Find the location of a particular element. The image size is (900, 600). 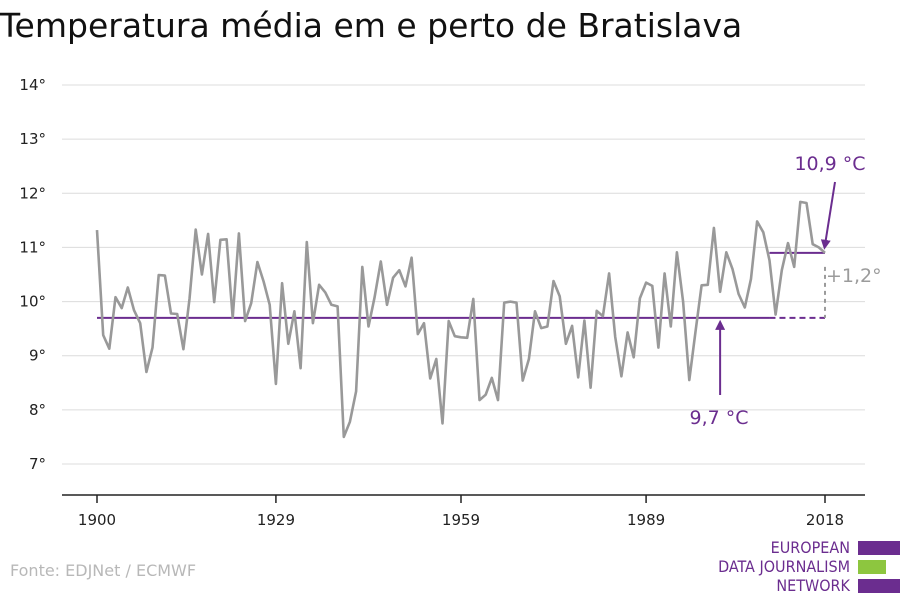

recent-label: 10,9 °C is located at coordinates (829, 164).